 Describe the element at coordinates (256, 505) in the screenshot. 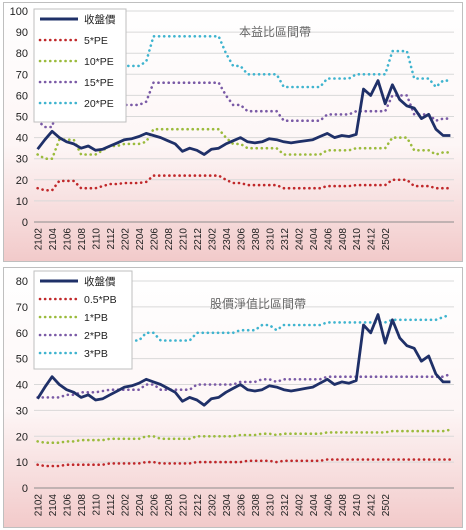

I see `pb-x-tick-label: 2308` at that location.